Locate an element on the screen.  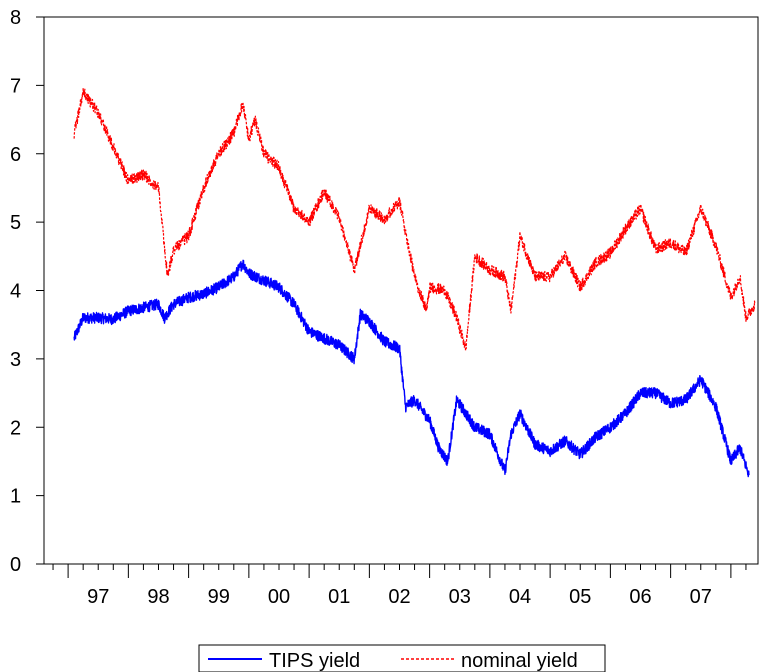
x-tick-label: 00 is located at coordinates (279, 597).